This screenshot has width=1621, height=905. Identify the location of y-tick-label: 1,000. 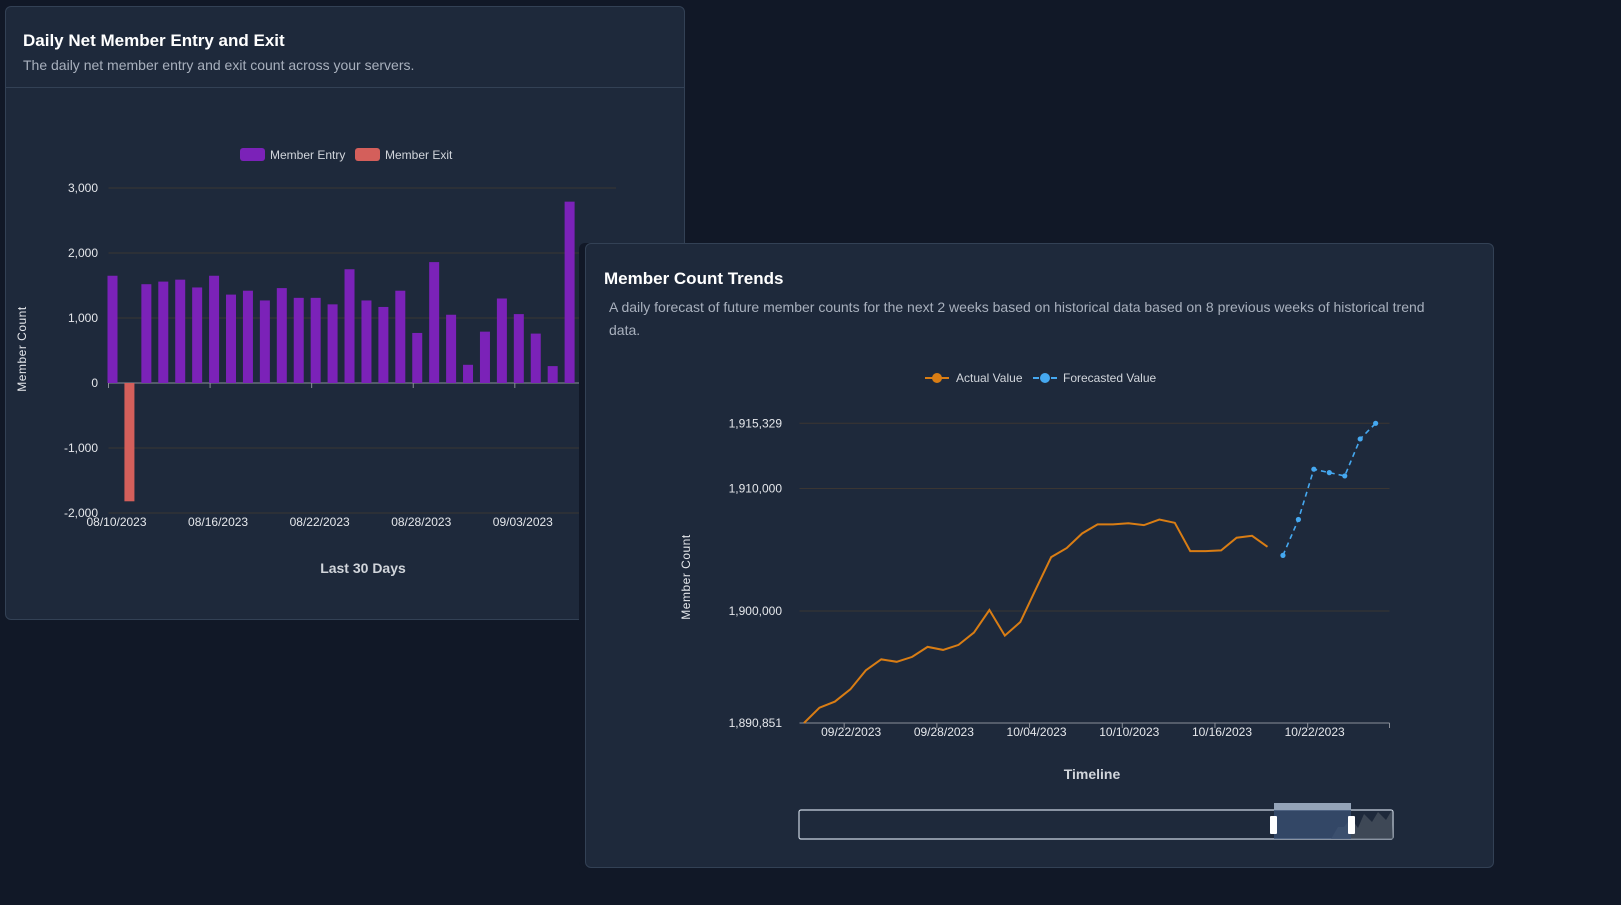
(83, 318).